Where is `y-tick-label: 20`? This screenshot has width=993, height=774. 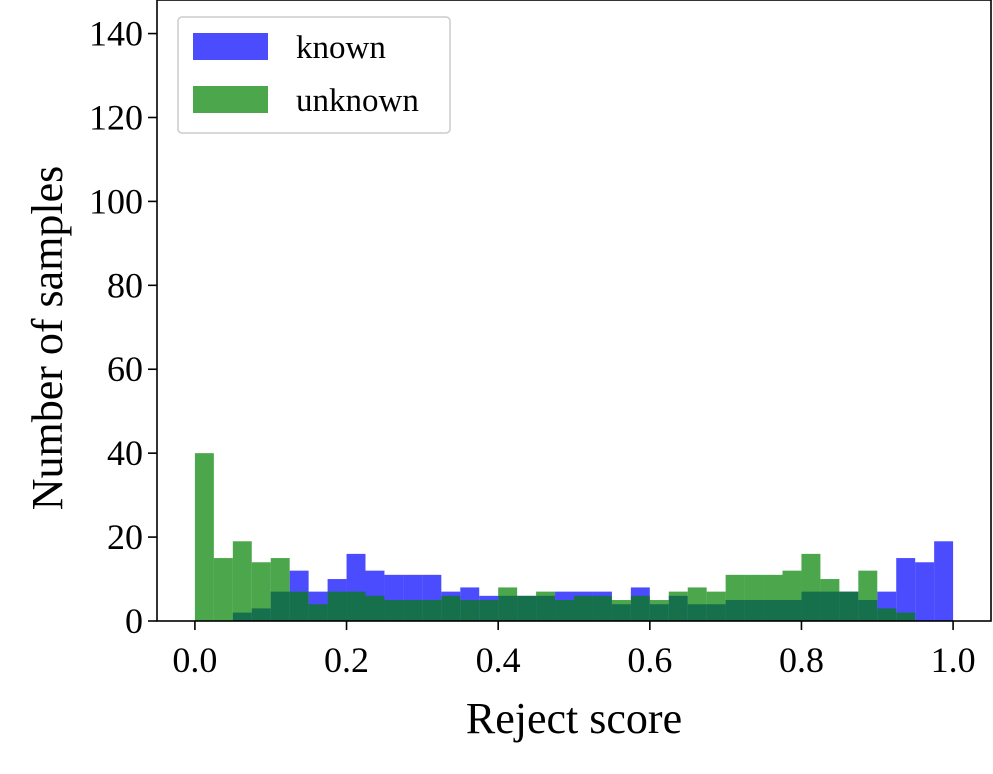 y-tick-label: 20 is located at coordinates (125, 537).